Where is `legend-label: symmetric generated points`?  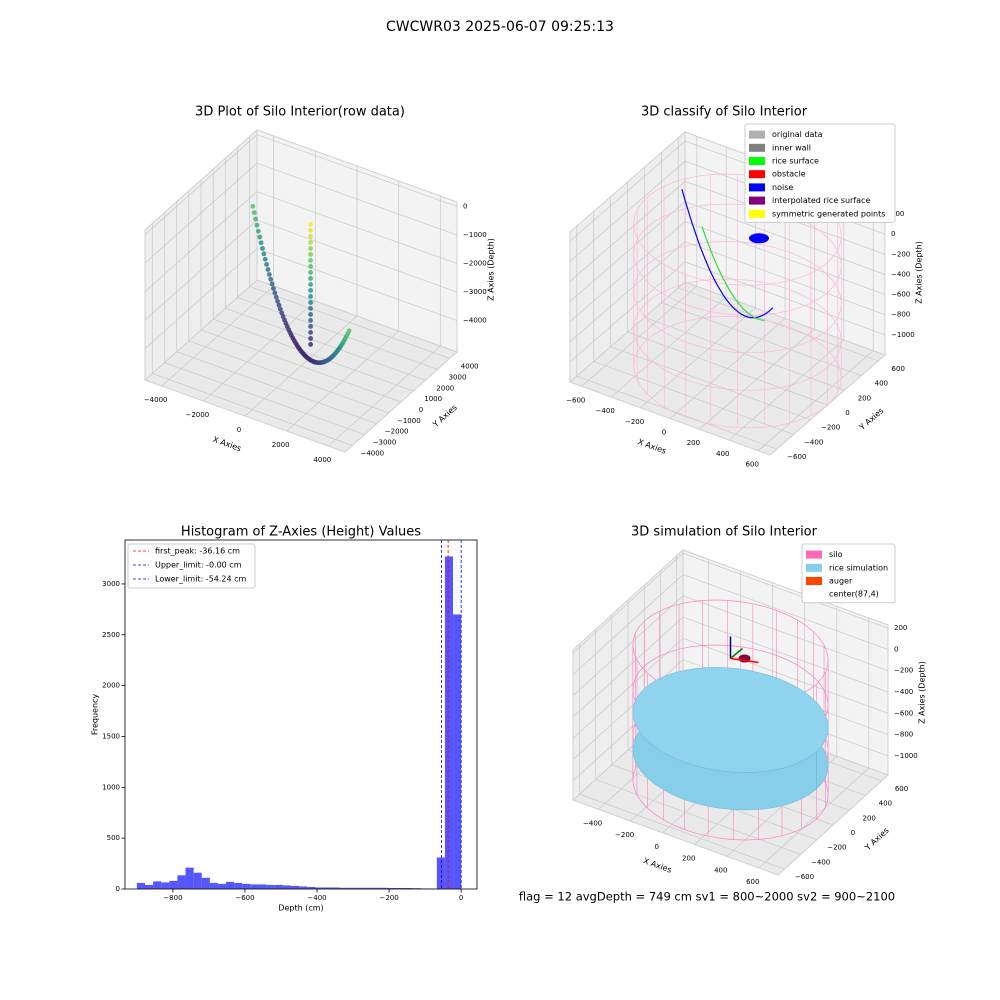
legend-label: symmetric generated points is located at coordinates (828, 213).